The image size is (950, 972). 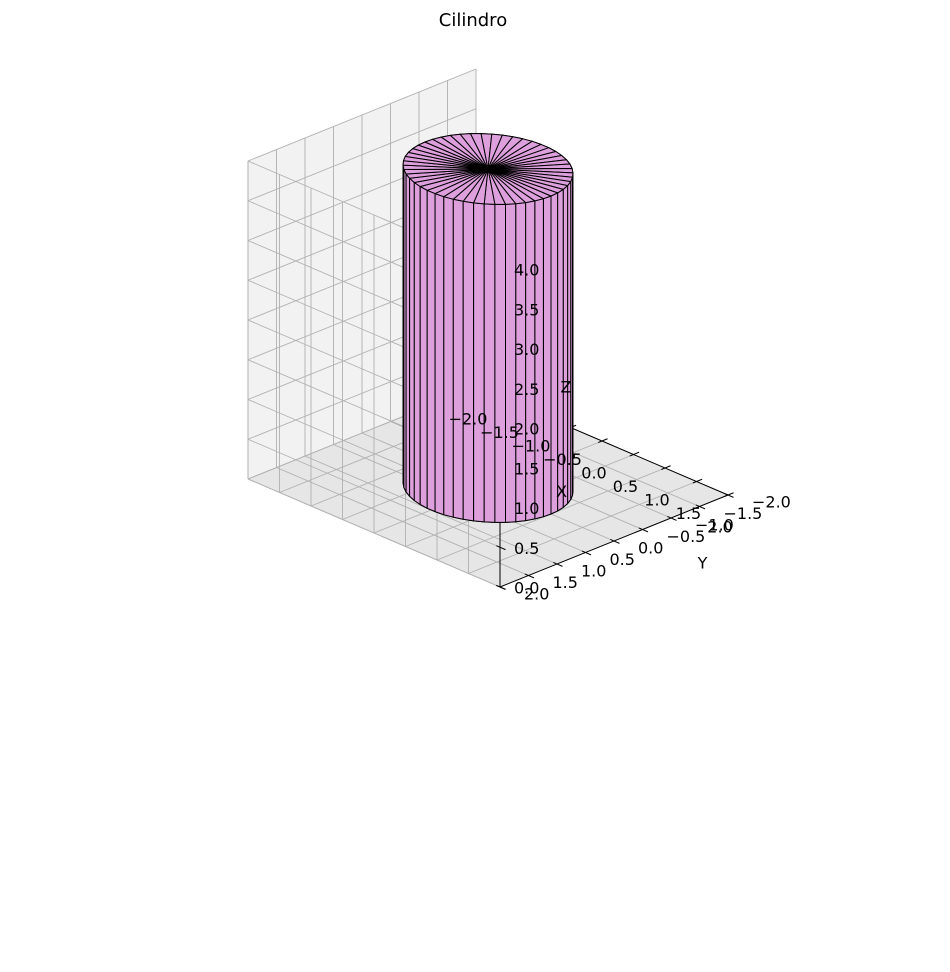 What do you see at coordinates (593, 473) in the screenshot?
I see `x-tick-label: 0.0` at bounding box center [593, 473].